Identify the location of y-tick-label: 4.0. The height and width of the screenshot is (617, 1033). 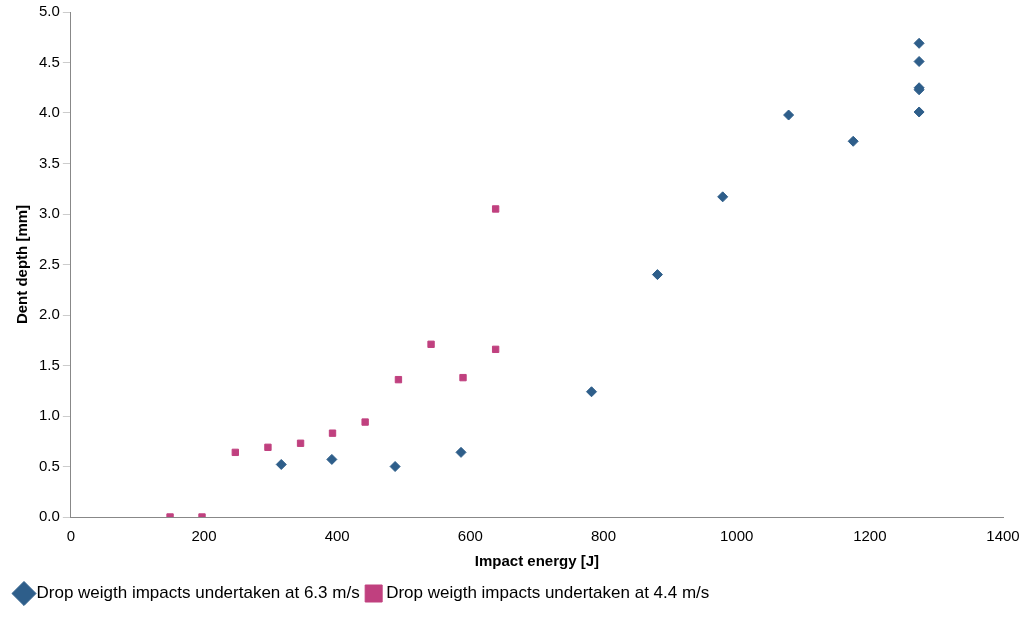
(49, 112).